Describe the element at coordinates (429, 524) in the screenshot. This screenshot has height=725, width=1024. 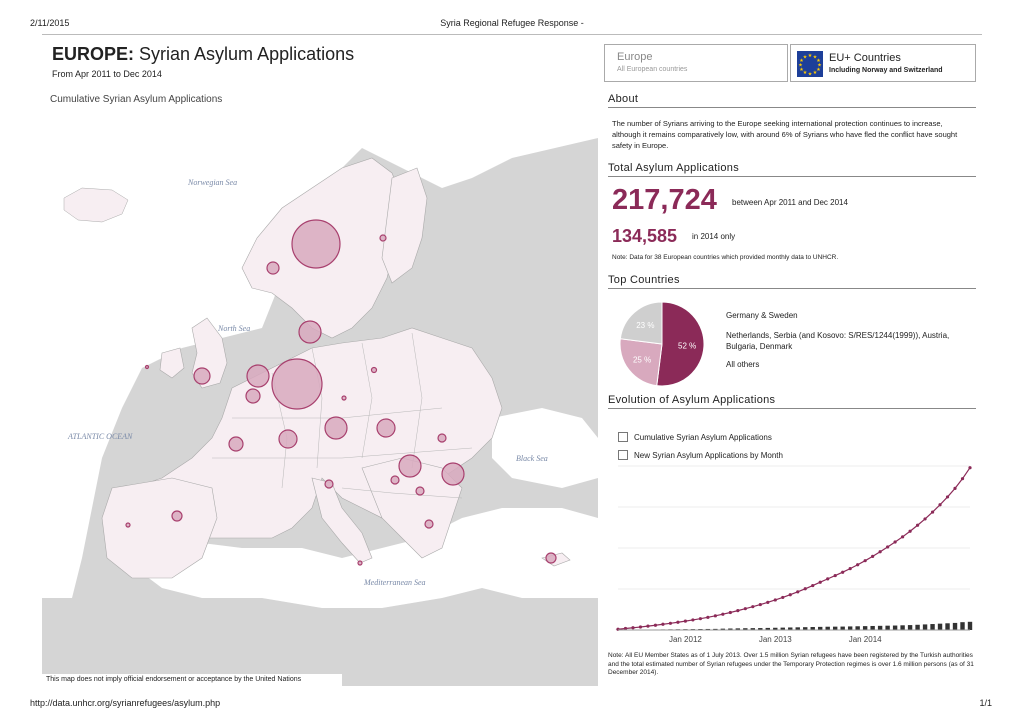
I see `bubble-greece` at that location.